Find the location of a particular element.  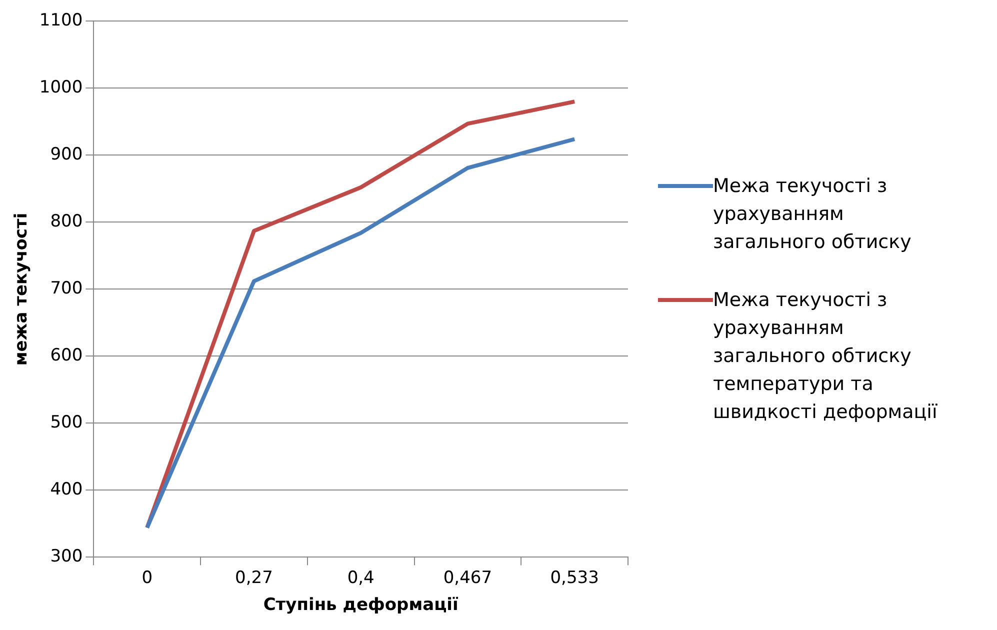

y-tick-label: 900 is located at coordinates (66, 154).